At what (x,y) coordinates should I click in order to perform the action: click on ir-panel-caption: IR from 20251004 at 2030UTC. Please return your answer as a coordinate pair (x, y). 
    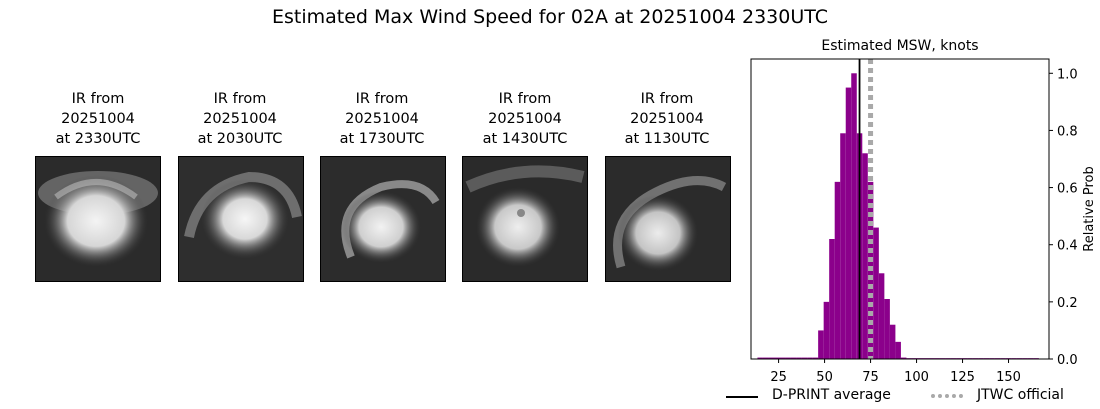
    Looking at the image, I should click on (240, 119).